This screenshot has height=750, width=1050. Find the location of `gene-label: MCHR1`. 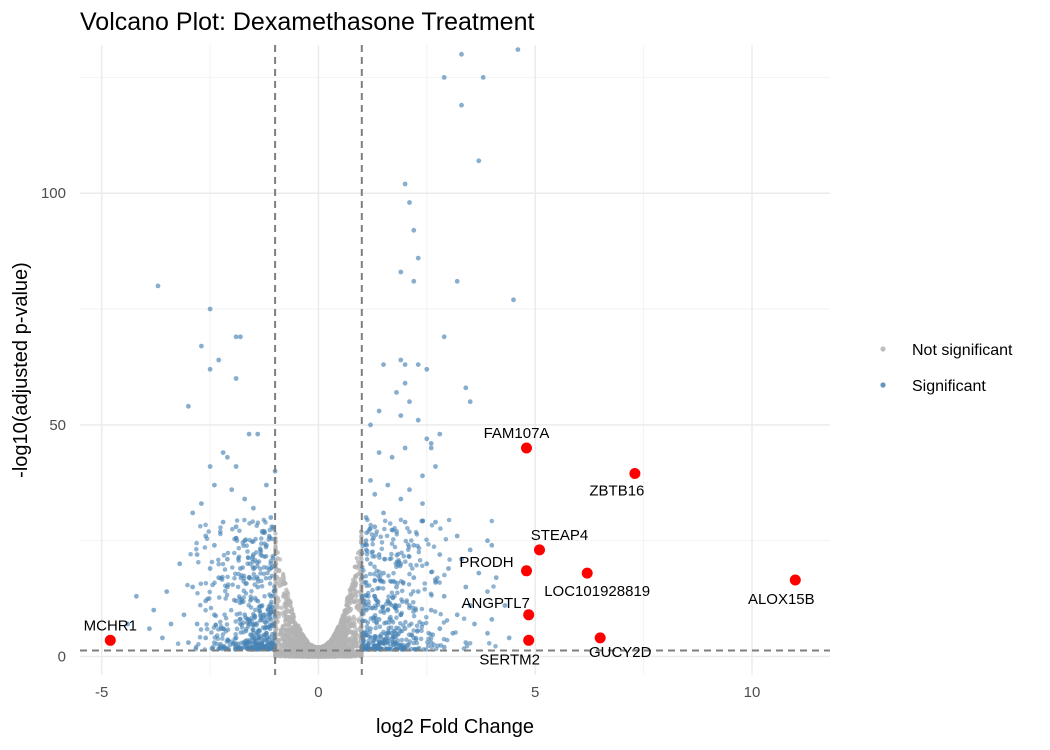

gene-label: MCHR1 is located at coordinates (110, 625).